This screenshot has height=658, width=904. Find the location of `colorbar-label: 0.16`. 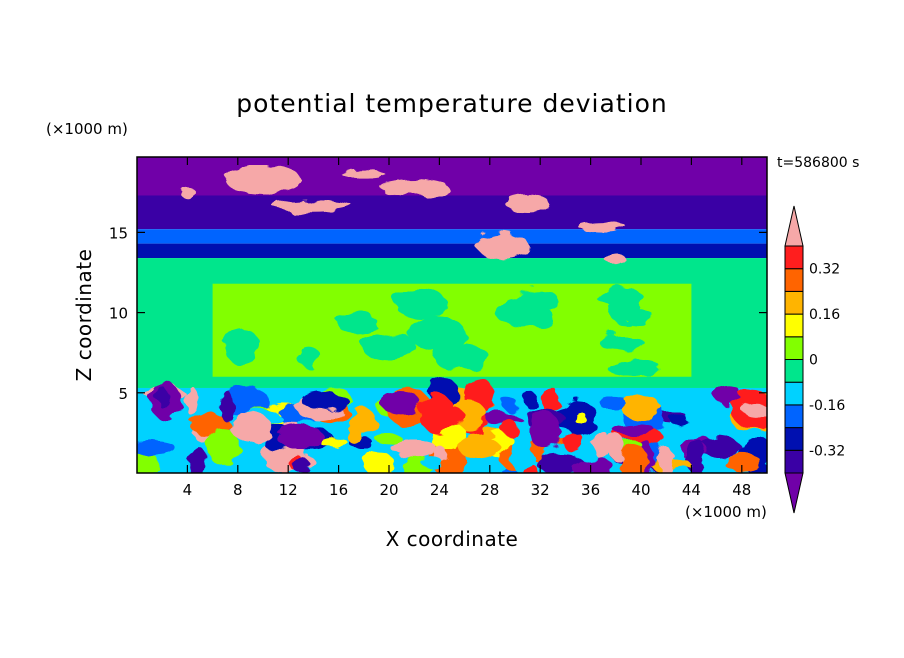

colorbar-label: 0.16 is located at coordinates (824, 315).